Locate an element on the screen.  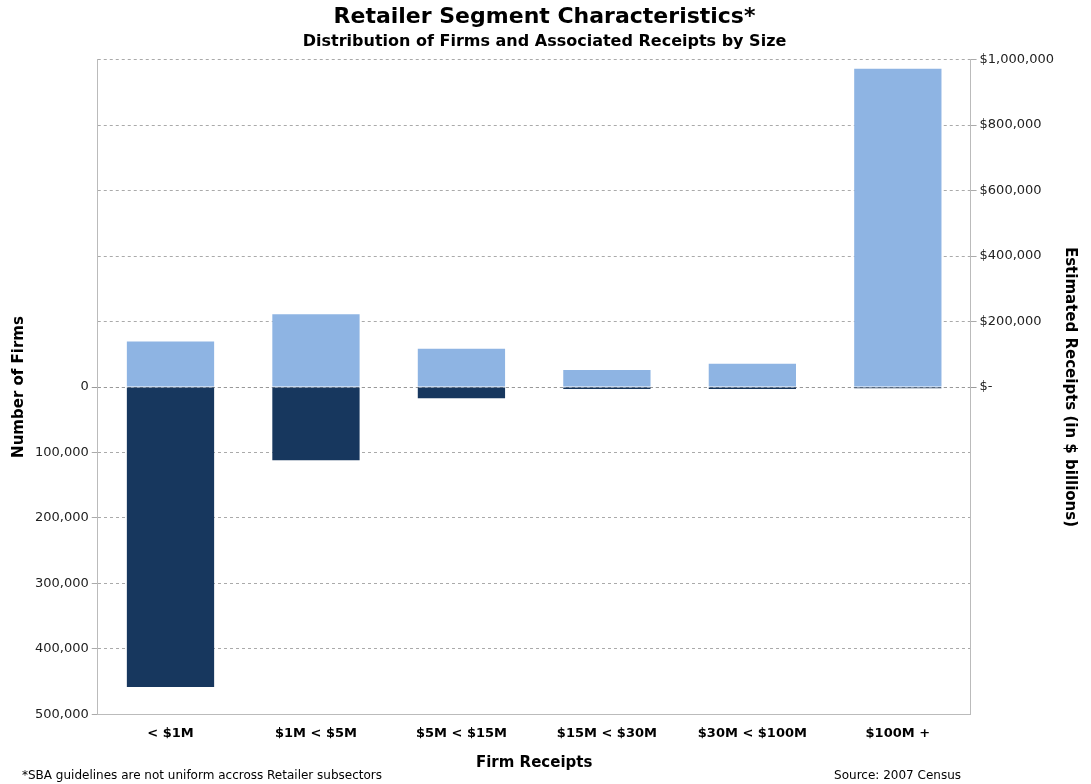
y-tick-label: 300,000 is located at coordinates (61, 582).